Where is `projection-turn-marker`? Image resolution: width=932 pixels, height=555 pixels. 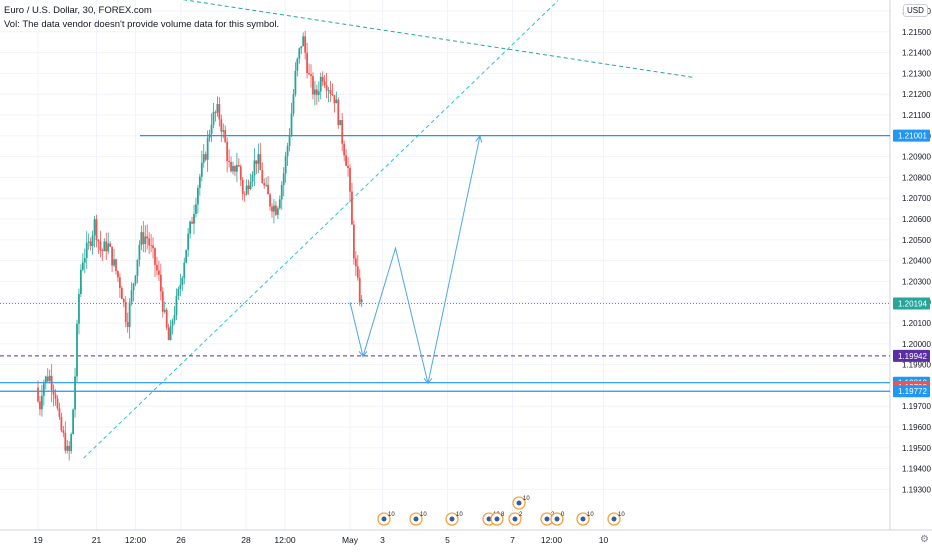
projection-turn-marker is located at coordinates (363, 354).